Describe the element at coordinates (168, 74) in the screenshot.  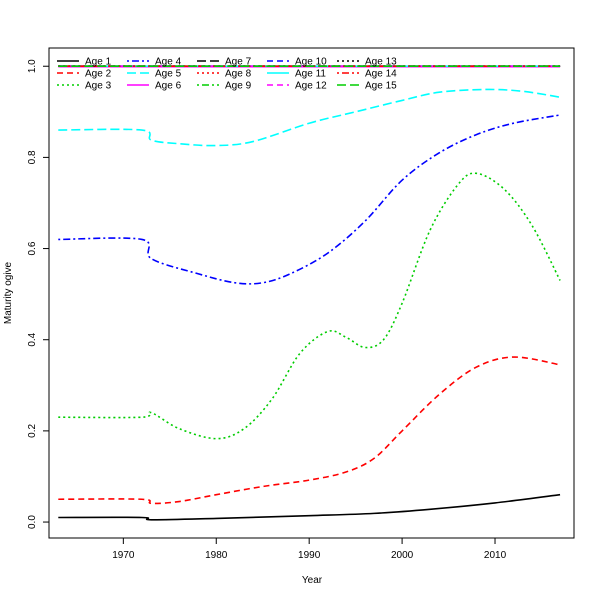
I see `legend-label: Age 5` at that location.